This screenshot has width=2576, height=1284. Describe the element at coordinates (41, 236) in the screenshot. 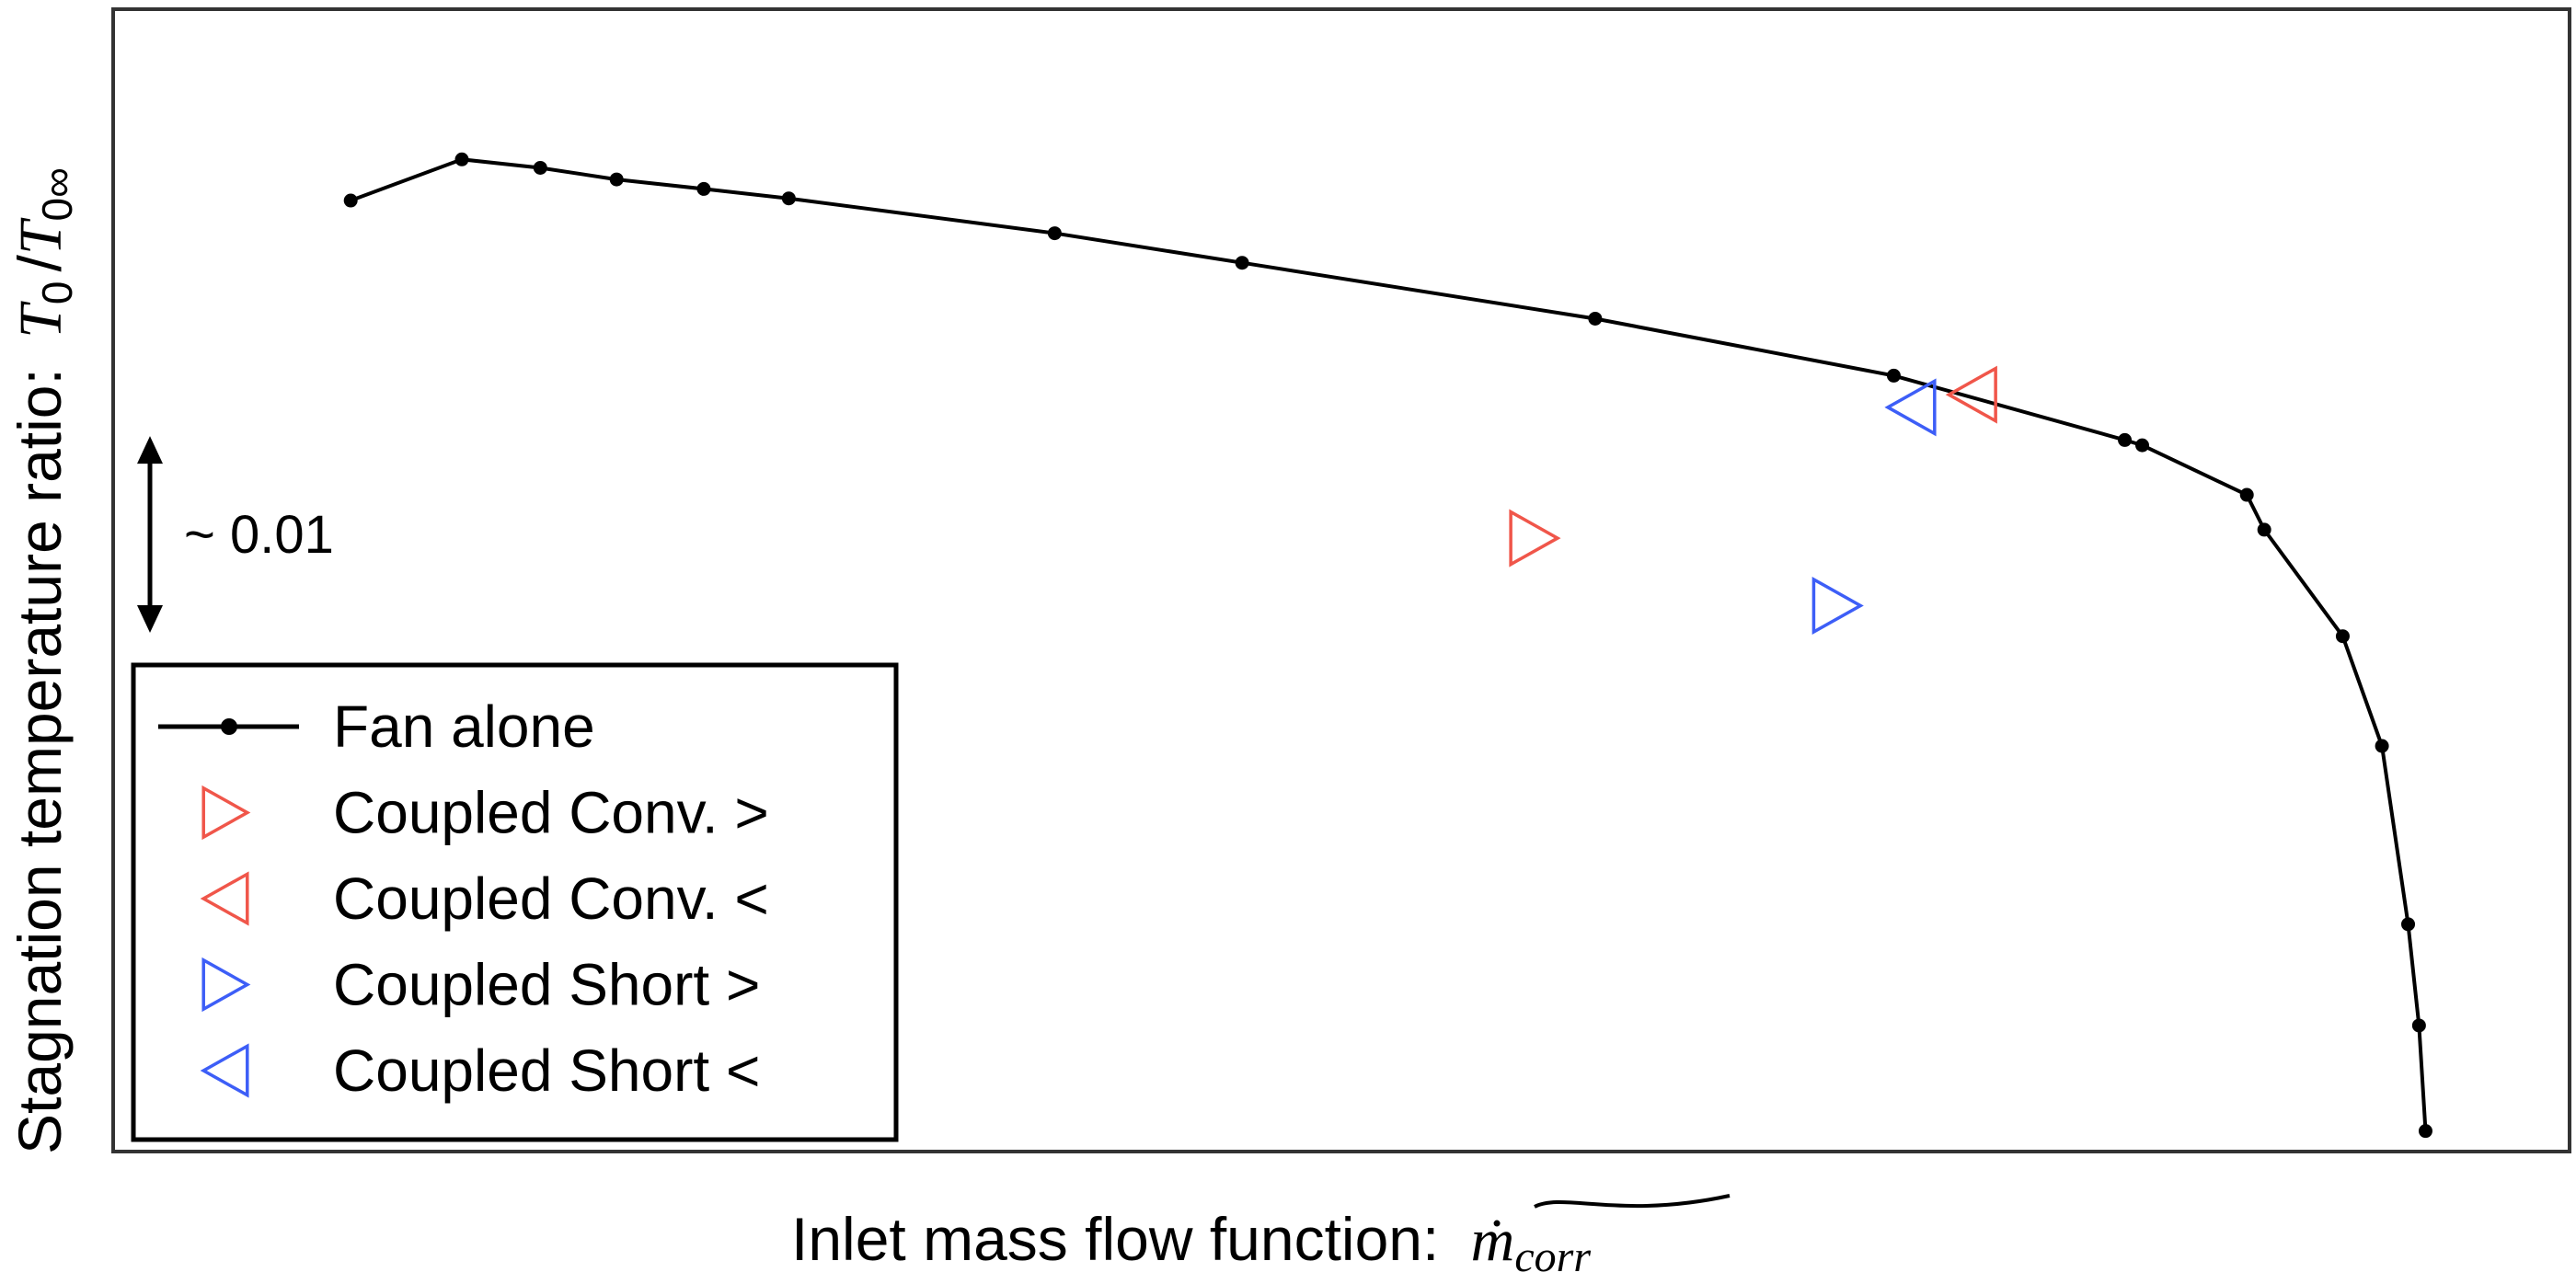

I see `y-axis-symbol-den: T` at that location.